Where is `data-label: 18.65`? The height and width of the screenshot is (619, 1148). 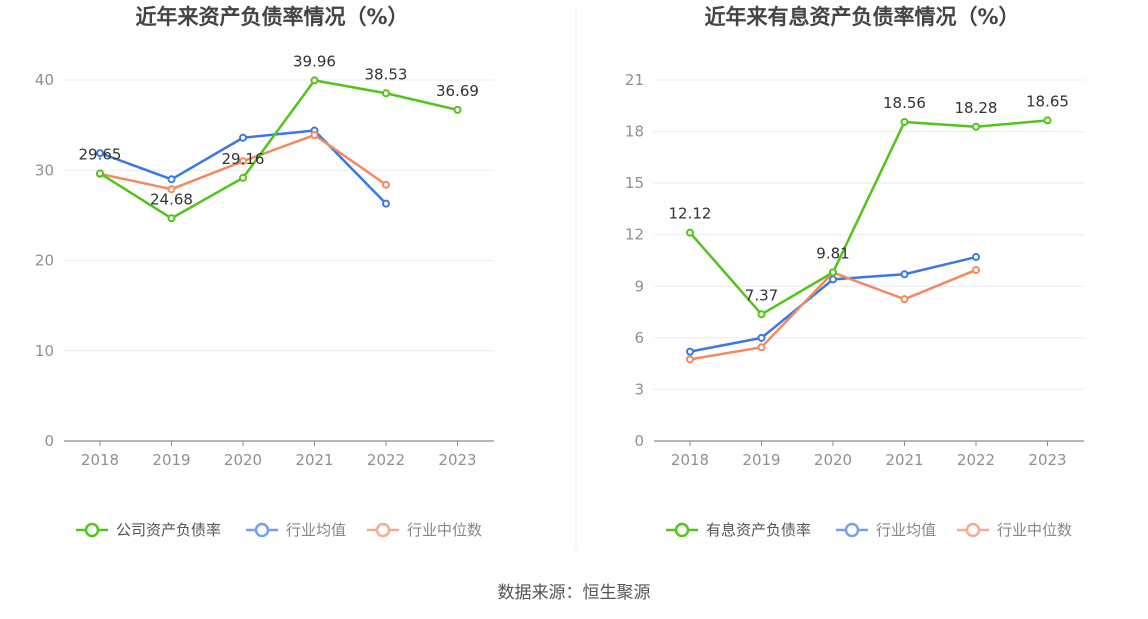 data-label: 18.65 is located at coordinates (1047, 101).